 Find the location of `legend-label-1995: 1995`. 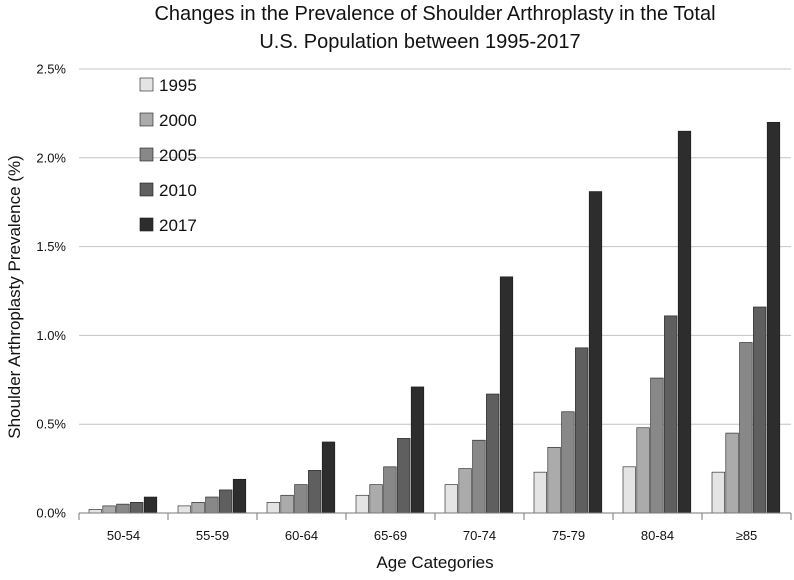

legend-label-1995: 1995 is located at coordinates (178, 85).